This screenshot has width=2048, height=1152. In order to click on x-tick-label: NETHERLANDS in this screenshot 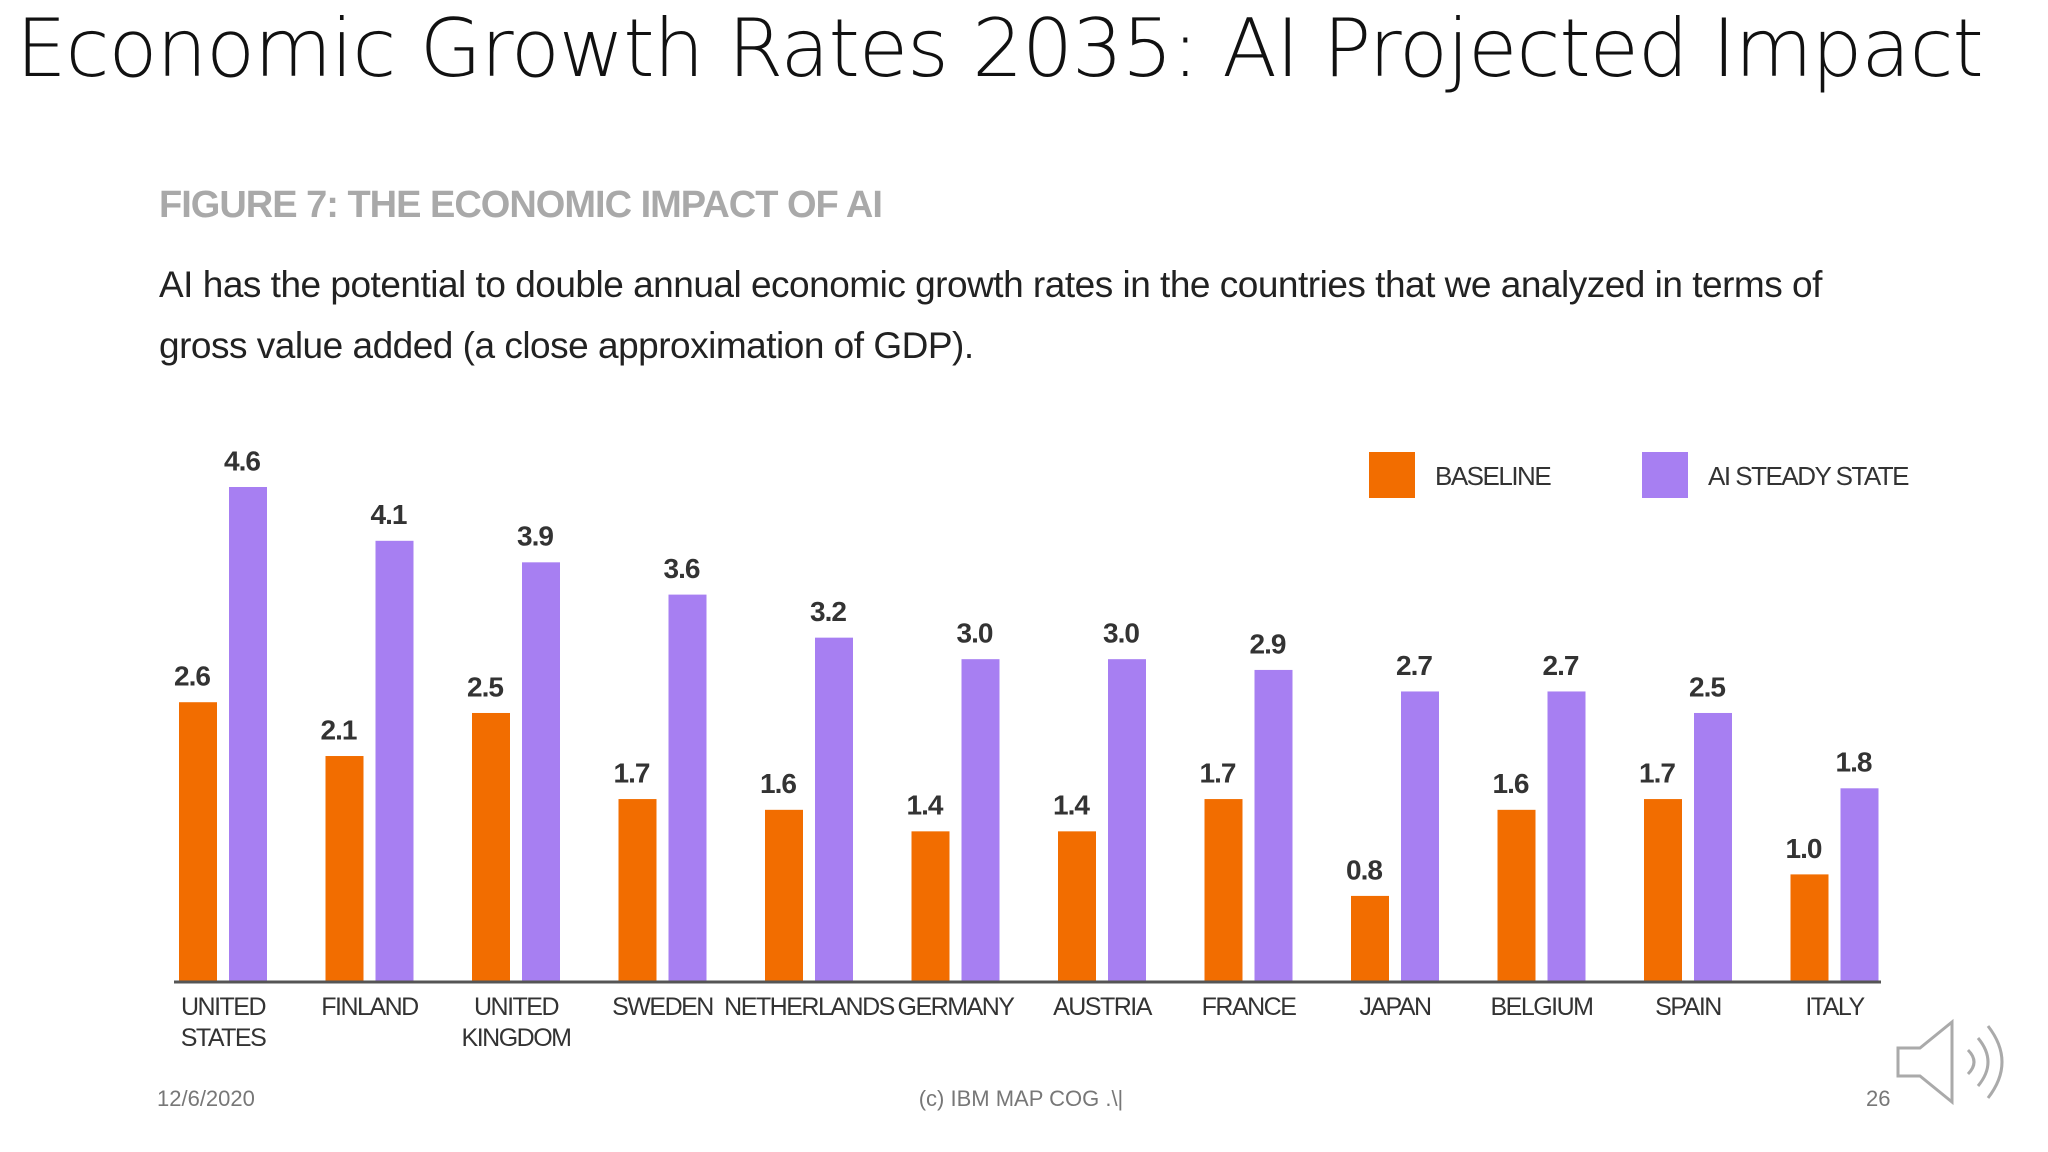, I will do `click(809, 1007)`.